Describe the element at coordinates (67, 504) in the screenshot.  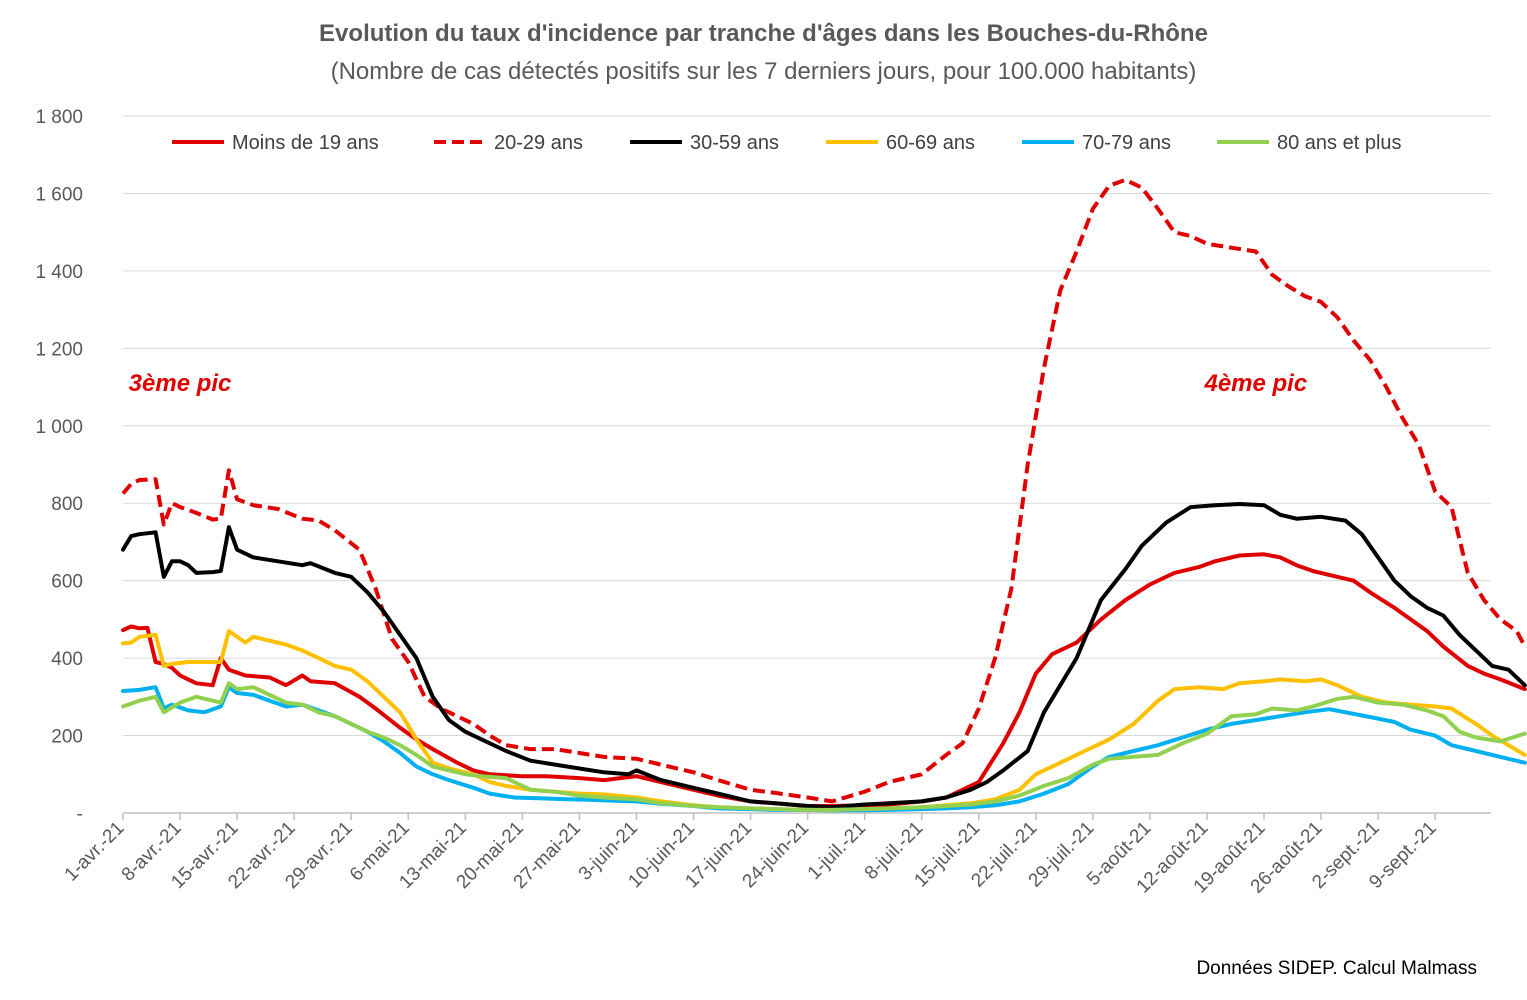
I see `y-tick-label: 800` at that location.